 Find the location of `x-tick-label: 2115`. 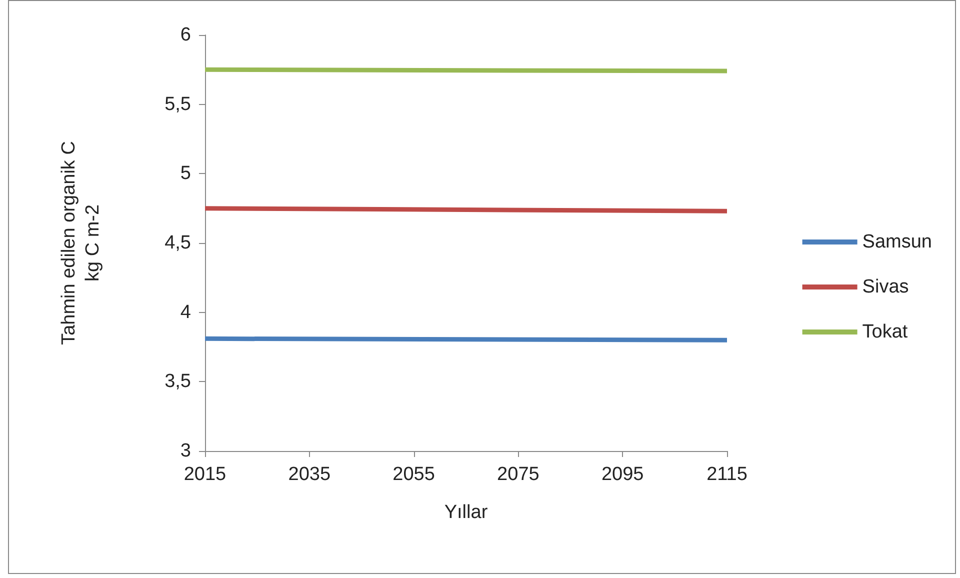

x-tick-label: 2115 is located at coordinates (727, 474).